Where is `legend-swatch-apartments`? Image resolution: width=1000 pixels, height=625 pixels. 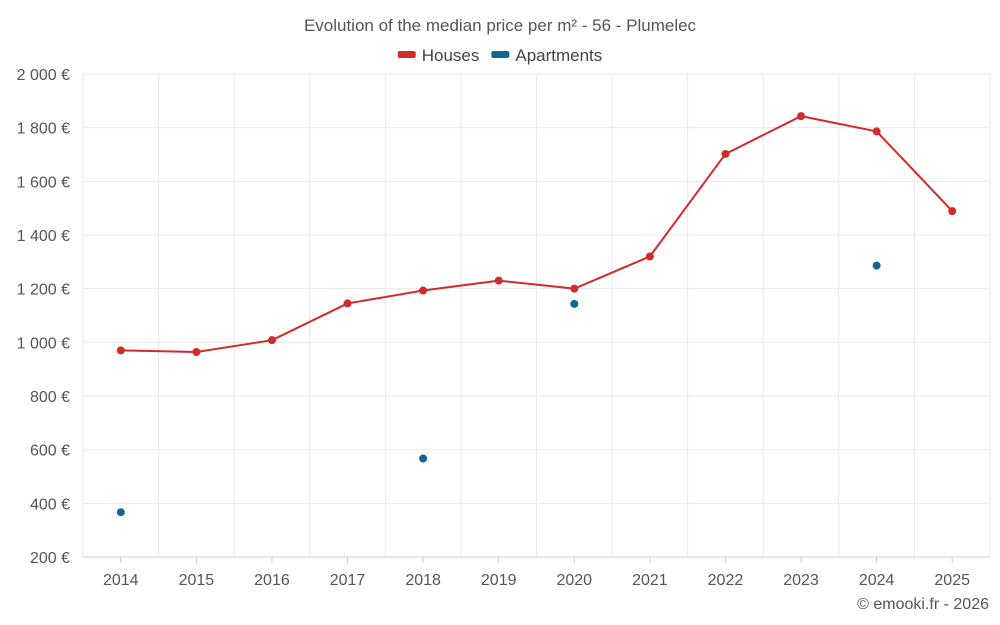 legend-swatch-apartments is located at coordinates (500, 54).